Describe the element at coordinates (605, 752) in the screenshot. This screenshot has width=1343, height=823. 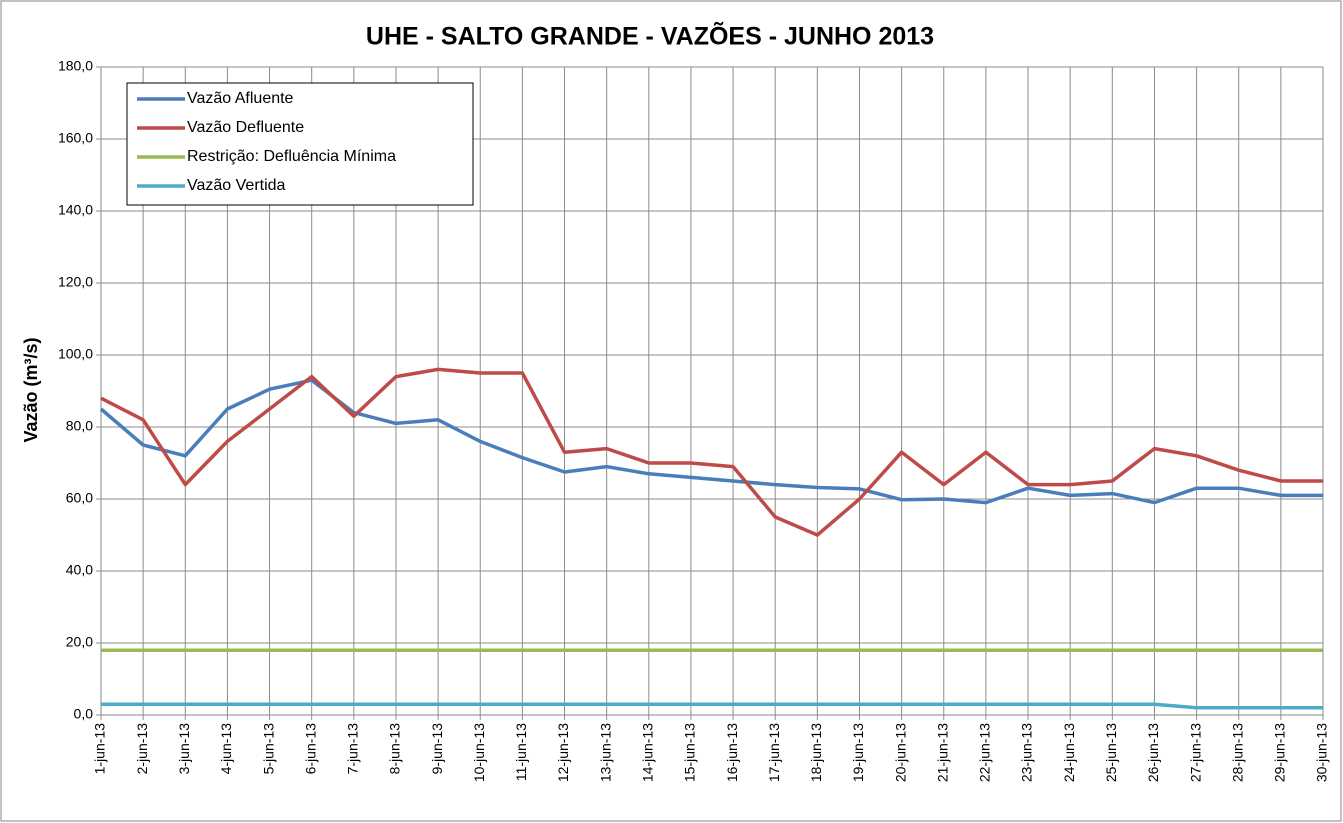
I see `x-tick-label: 13-jun-13` at that location.